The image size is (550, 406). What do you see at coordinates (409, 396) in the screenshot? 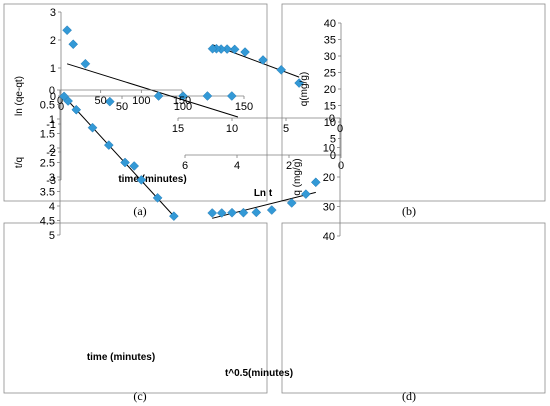
I see `panel-caption: (d)` at bounding box center [409, 396].